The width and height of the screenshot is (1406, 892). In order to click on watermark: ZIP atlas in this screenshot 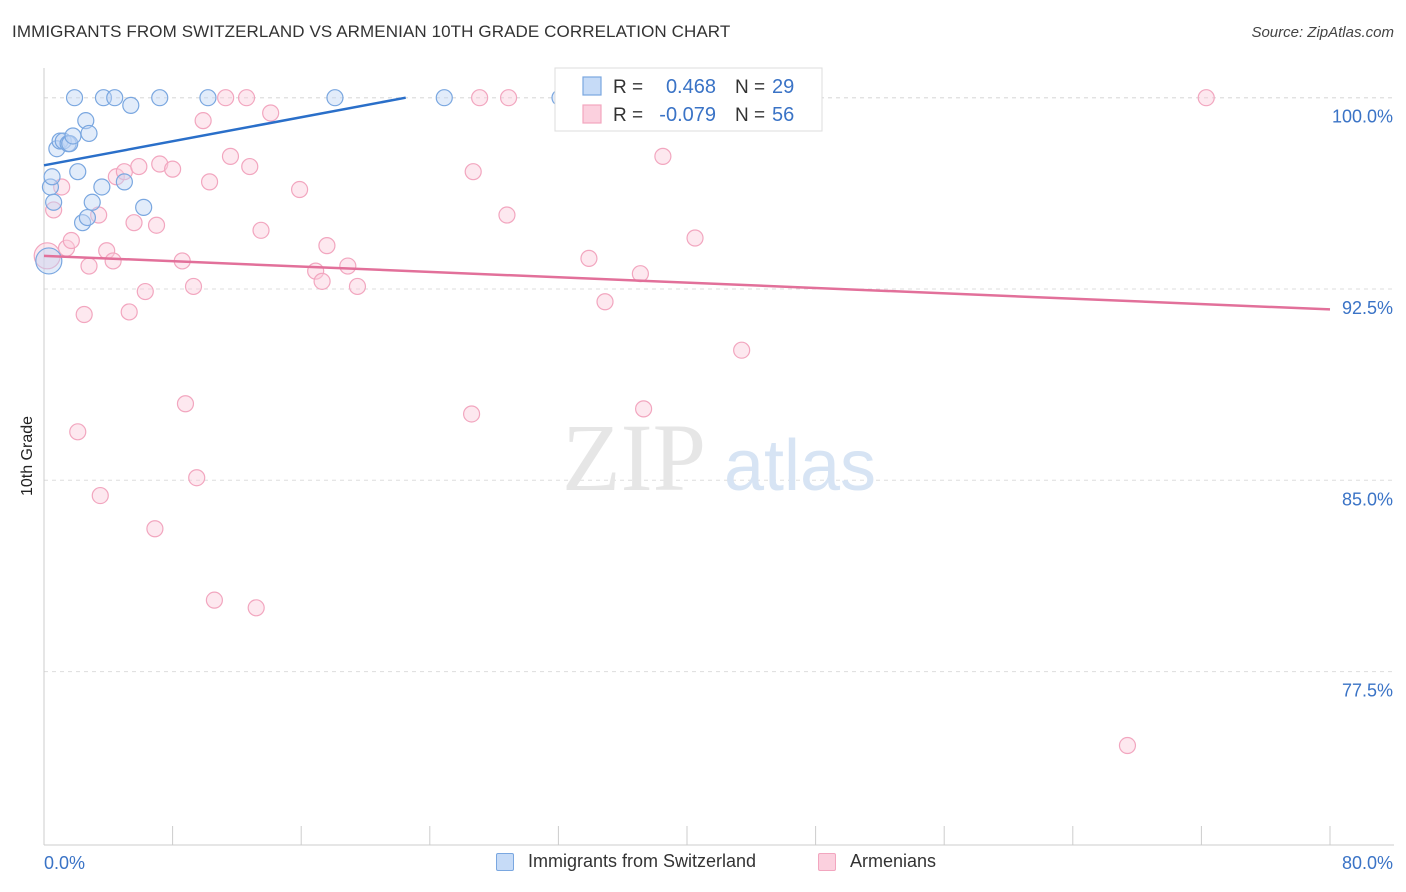, I will do `click(719, 457)`.